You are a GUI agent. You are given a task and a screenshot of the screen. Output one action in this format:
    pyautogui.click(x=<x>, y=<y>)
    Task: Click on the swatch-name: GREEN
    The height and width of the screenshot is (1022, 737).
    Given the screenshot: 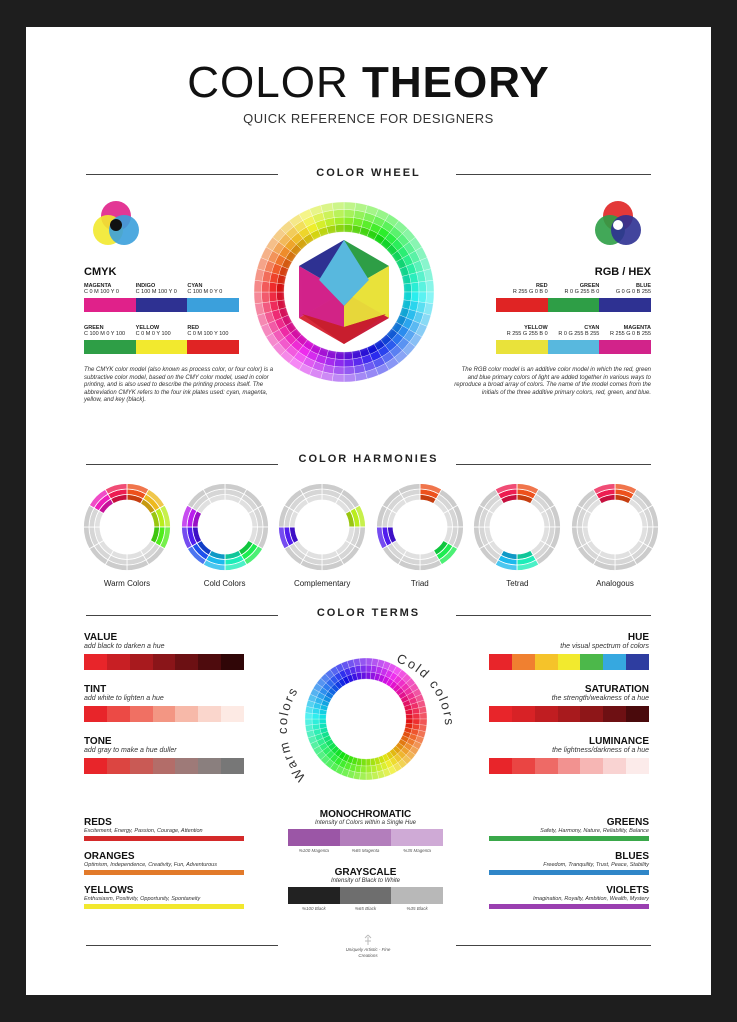 What is the action you would take?
    pyautogui.click(x=589, y=286)
    